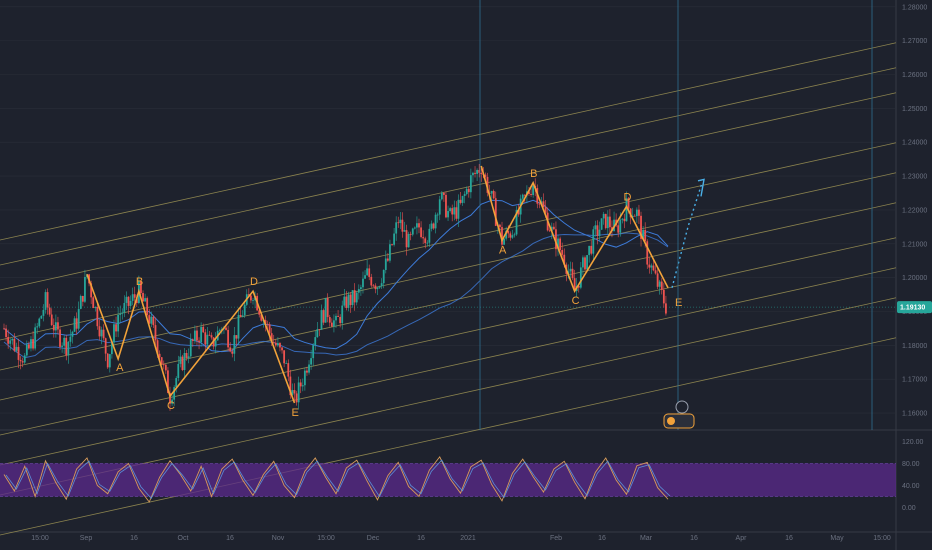 This screenshot has height=550, width=932. I want to click on wave-label: C, so click(171, 406).